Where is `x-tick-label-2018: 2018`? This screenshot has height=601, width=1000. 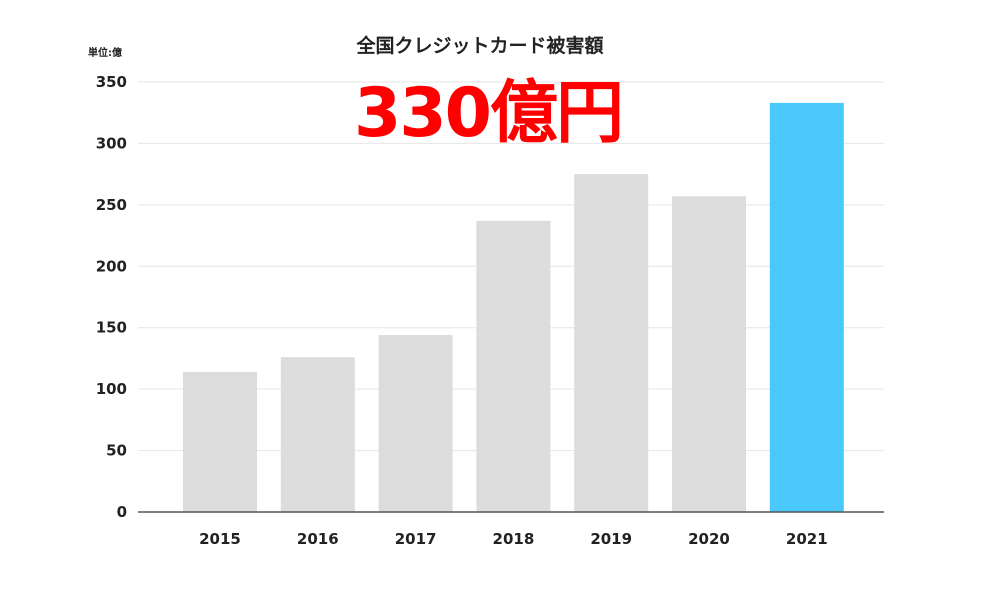
x-tick-label-2018: 2018 is located at coordinates (514, 539).